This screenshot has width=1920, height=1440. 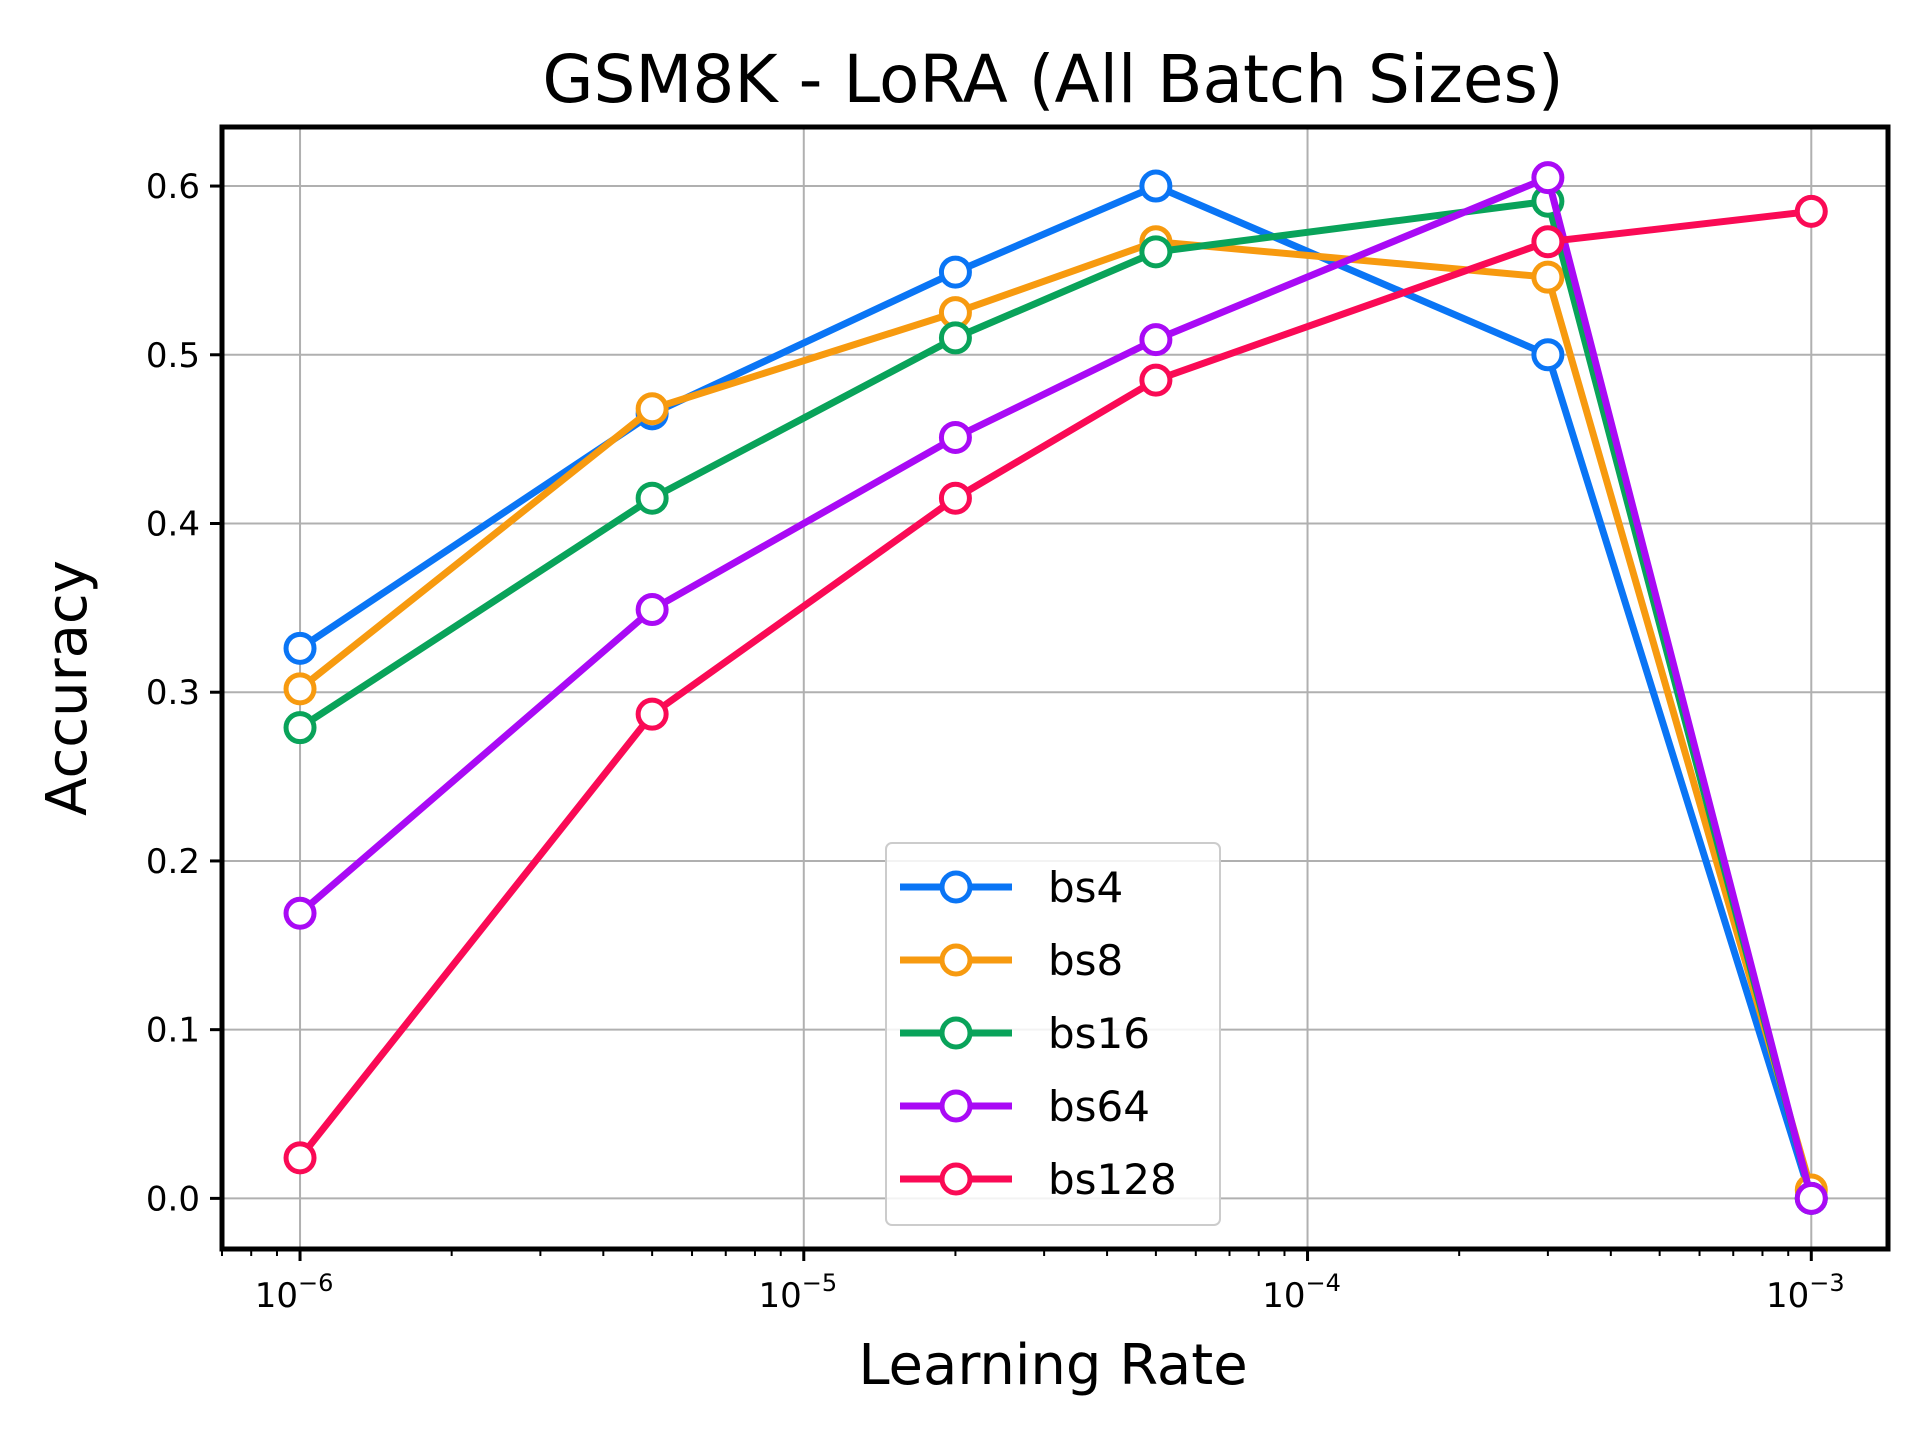 I want to click on x-tick-label: 10⁻³, so click(x=1805, y=1292).